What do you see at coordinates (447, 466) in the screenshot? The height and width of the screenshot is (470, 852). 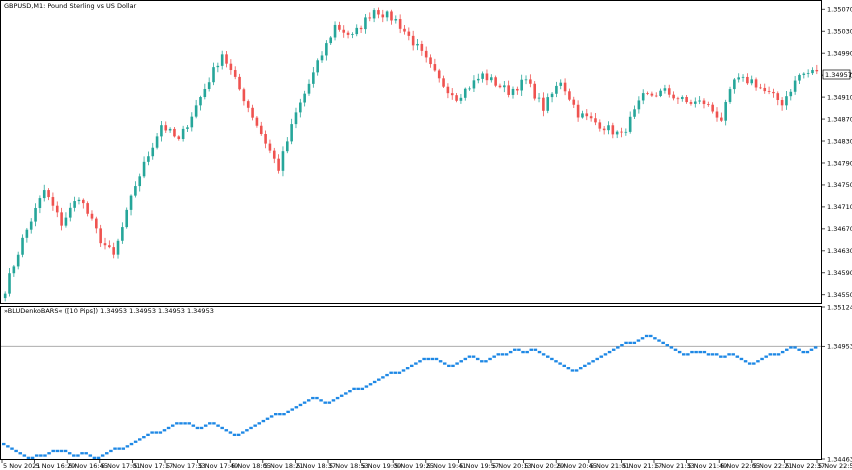 I see `x-tick-label: 5 Nov 19:41` at bounding box center [447, 466].